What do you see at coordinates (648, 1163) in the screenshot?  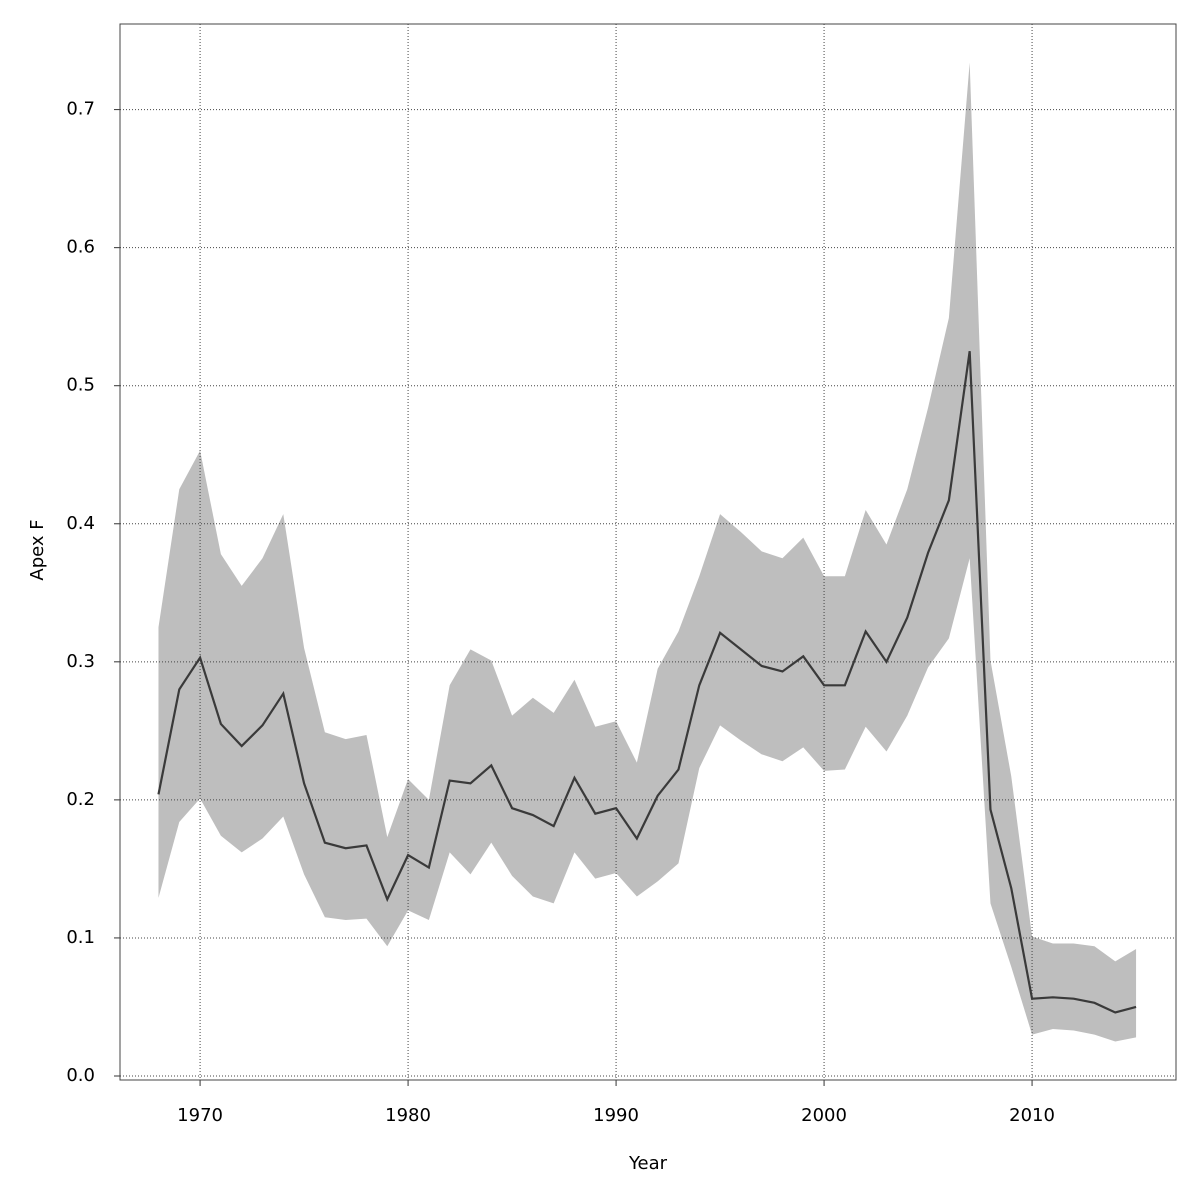 I see `x-axis-label: Year` at bounding box center [648, 1163].